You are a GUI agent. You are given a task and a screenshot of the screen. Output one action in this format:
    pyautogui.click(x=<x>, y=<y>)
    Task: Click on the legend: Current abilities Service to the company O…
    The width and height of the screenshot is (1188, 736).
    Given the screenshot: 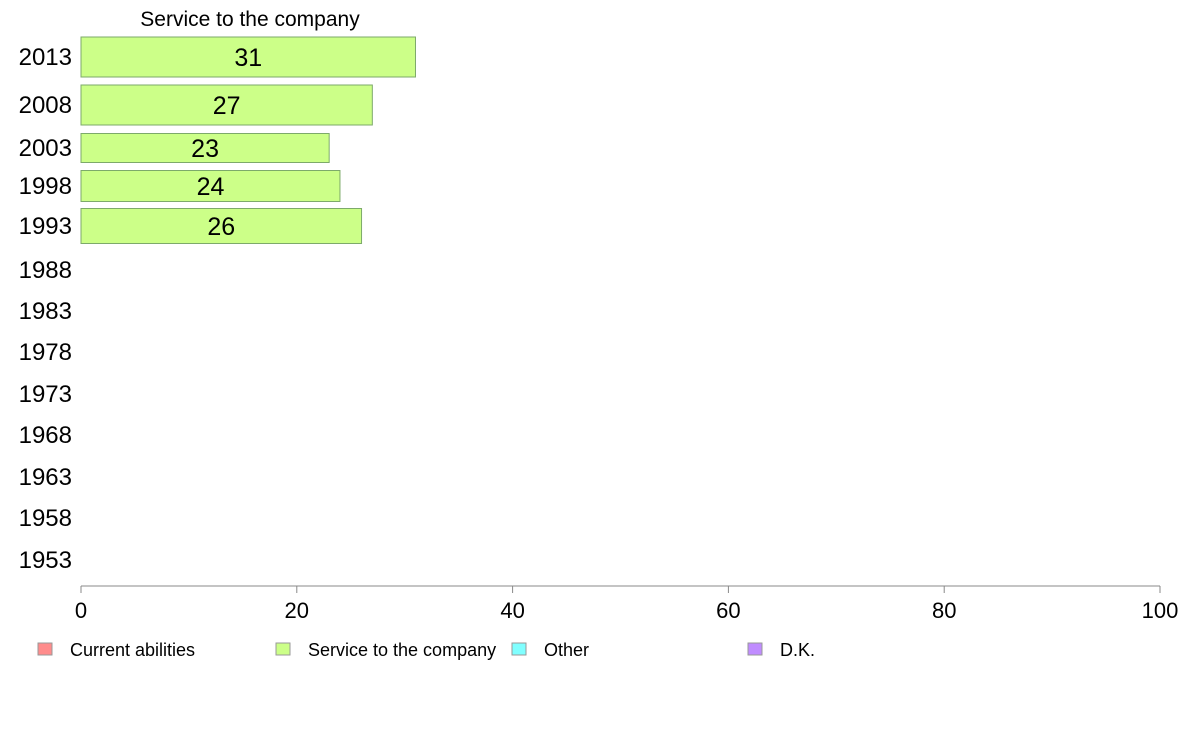 What is the action you would take?
    pyautogui.click(x=426, y=650)
    